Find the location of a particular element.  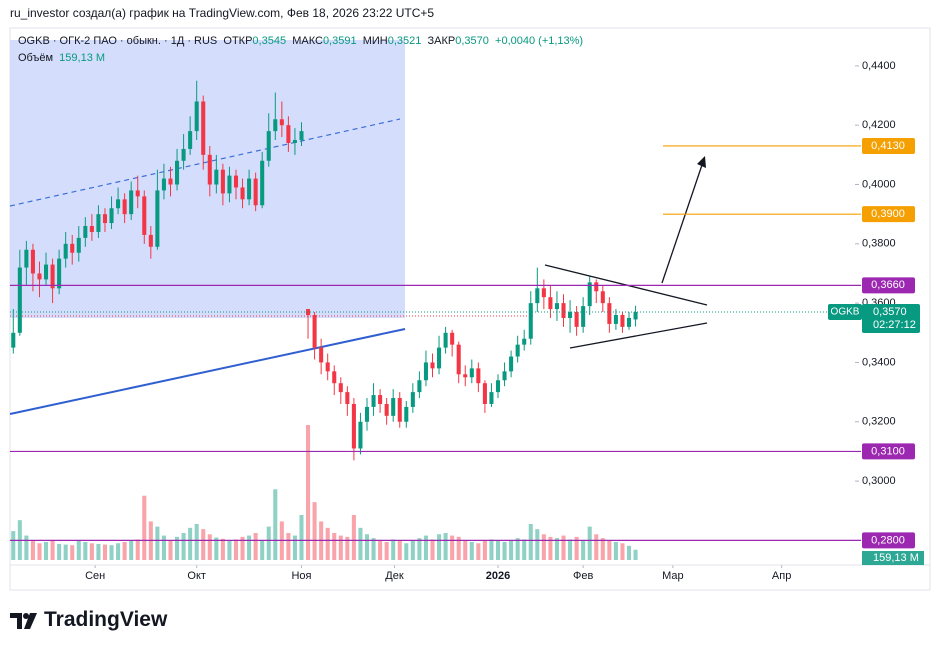

arrow is located at coordinates (682, 222).